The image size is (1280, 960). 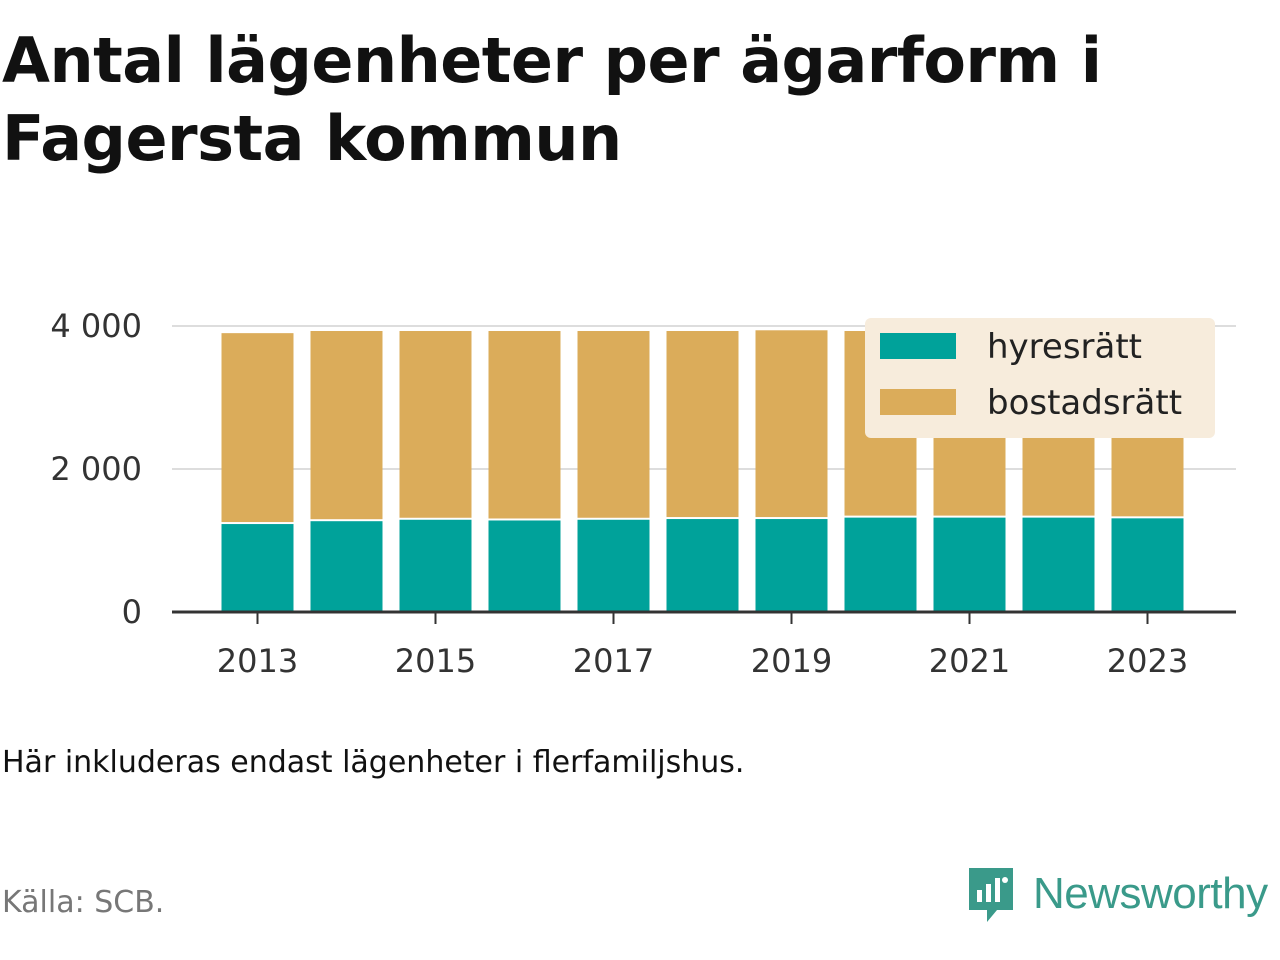 I want to click on brand-logo: Newsworthy, so click(x=1116, y=894).